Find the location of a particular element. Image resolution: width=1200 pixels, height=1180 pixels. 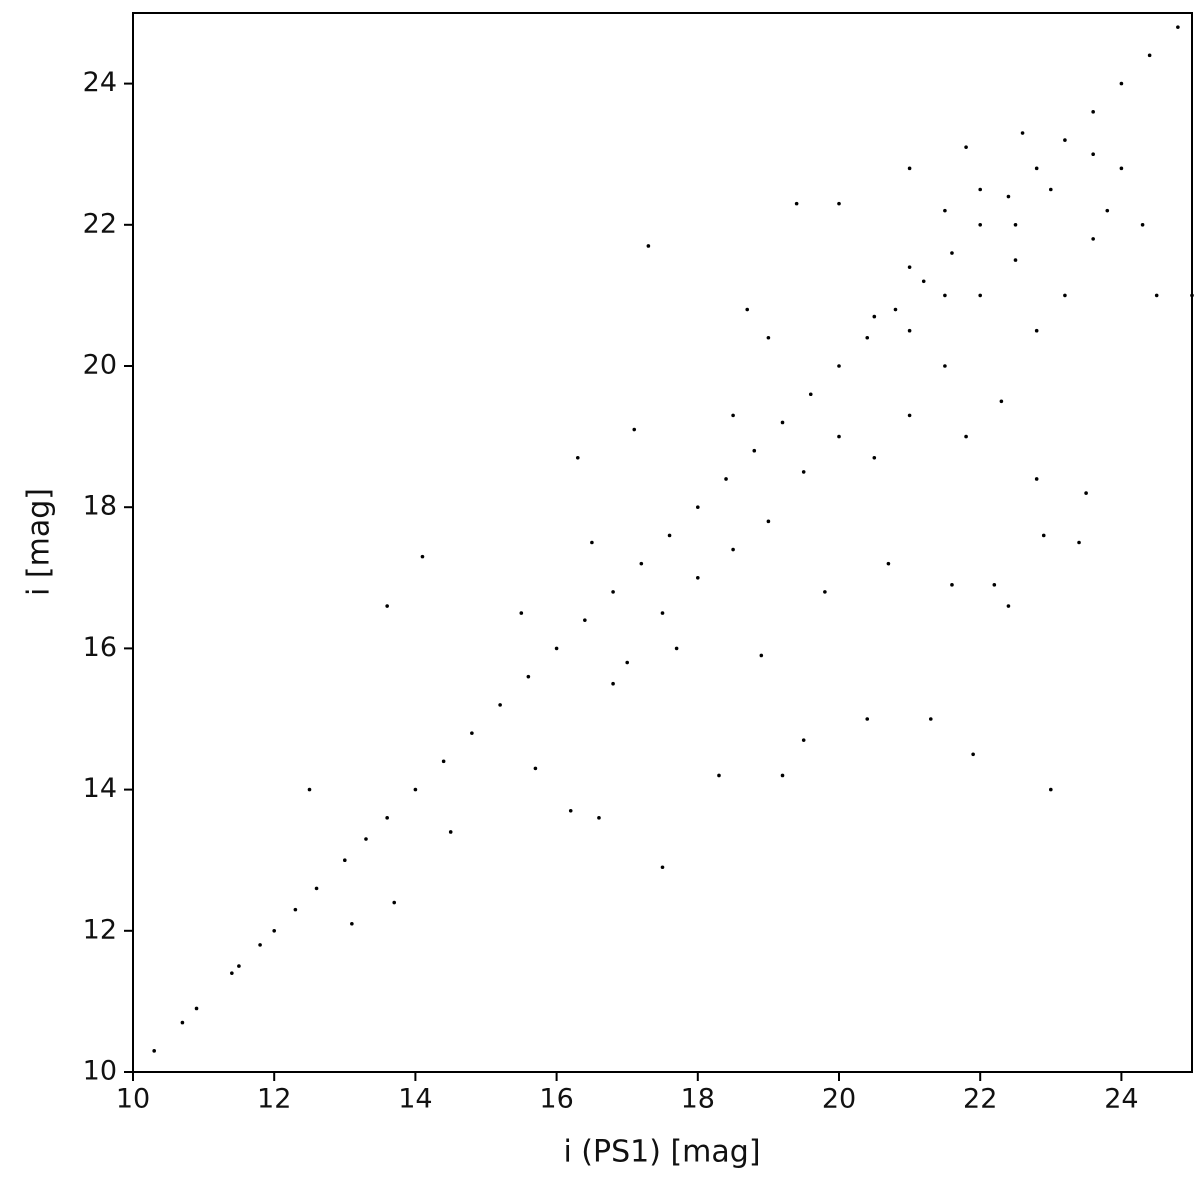

y-tick-label: 24 is located at coordinates (100, 82).